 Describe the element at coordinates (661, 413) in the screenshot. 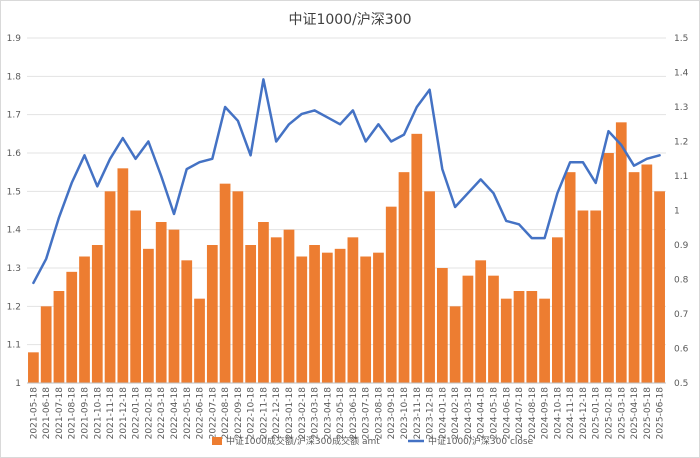

I see `x-tick-label: 2025-06-18` at that location.